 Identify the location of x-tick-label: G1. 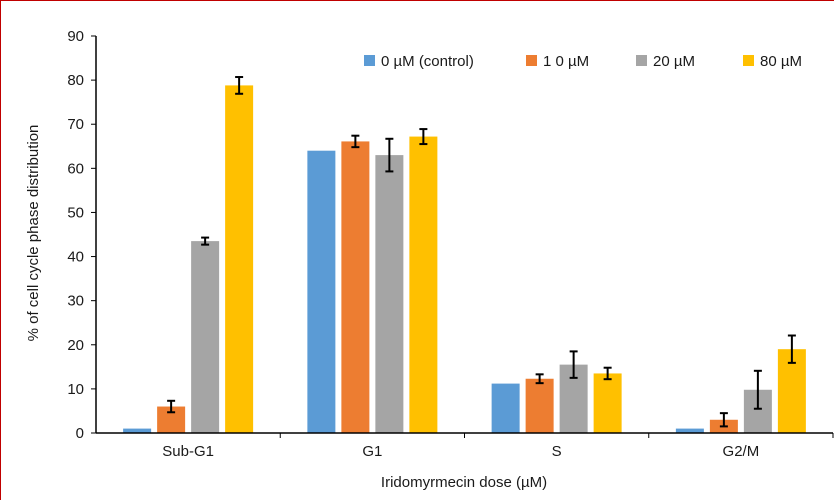
(372, 451).